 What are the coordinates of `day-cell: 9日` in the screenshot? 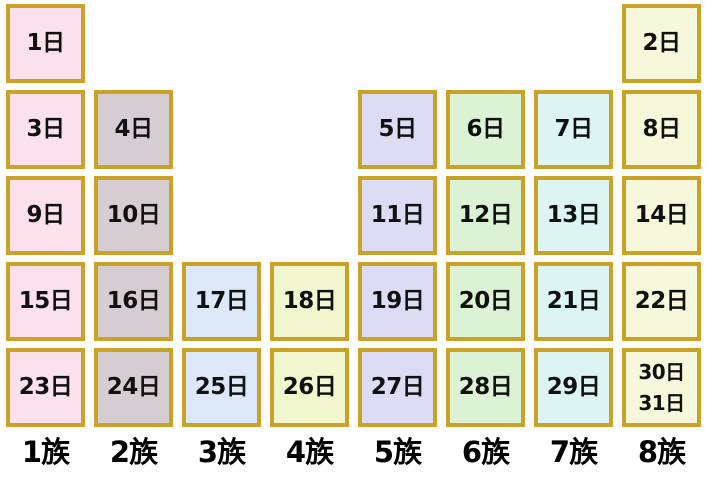 It's located at (45, 215).